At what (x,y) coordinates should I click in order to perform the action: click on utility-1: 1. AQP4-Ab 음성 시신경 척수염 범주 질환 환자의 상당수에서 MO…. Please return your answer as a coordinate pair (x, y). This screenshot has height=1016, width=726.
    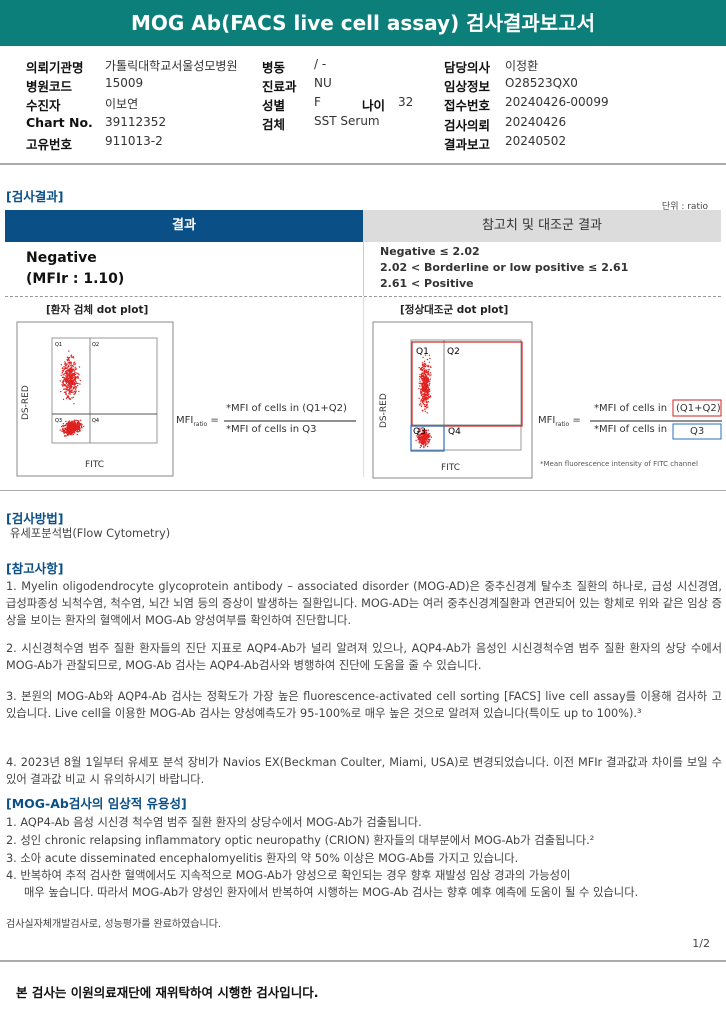
    Looking at the image, I should click on (214, 822).